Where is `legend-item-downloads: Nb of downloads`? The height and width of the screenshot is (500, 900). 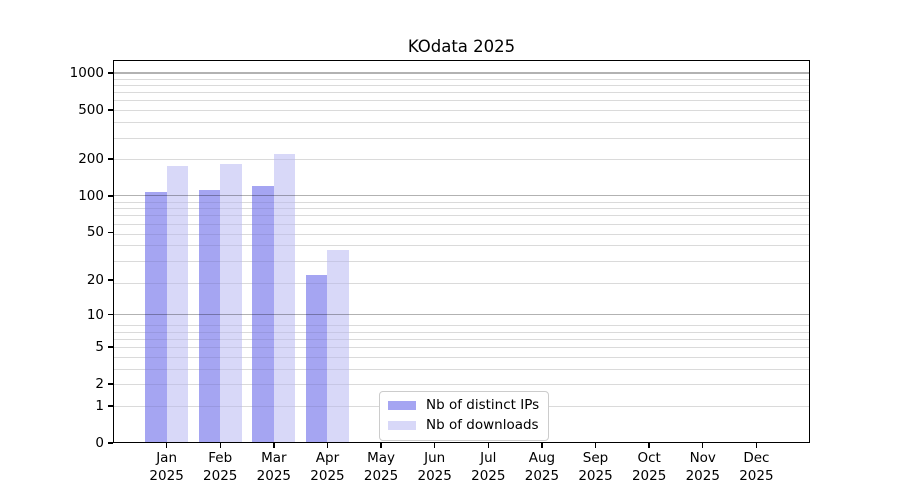 legend-item-downloads: Nb of downloads is located at coordinates (463, 425).